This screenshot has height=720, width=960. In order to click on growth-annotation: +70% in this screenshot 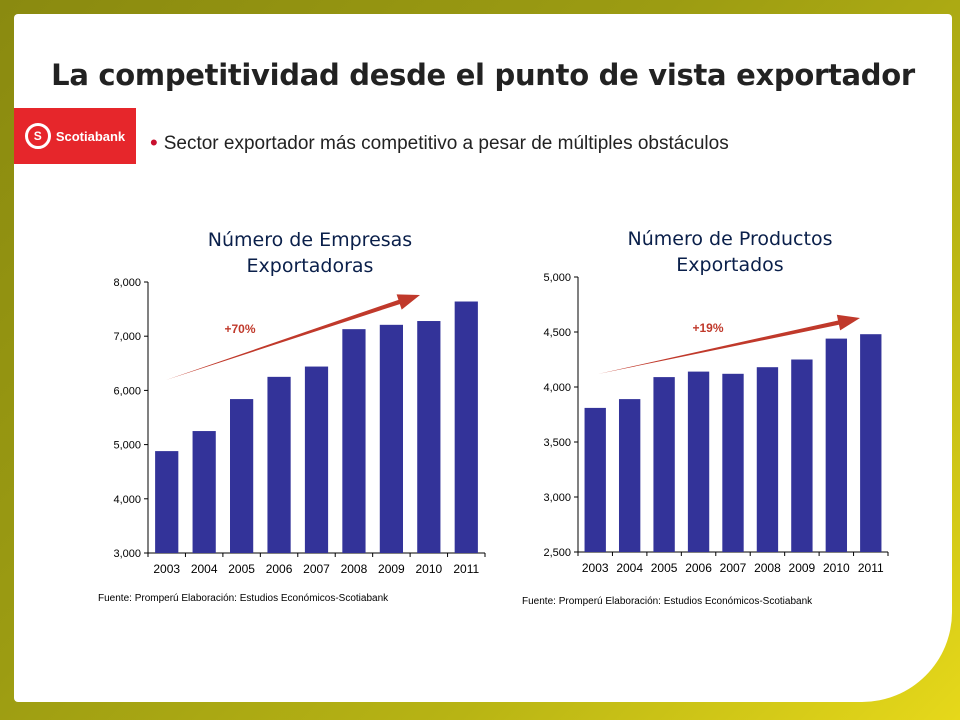, I will do `click(239, 329)`.